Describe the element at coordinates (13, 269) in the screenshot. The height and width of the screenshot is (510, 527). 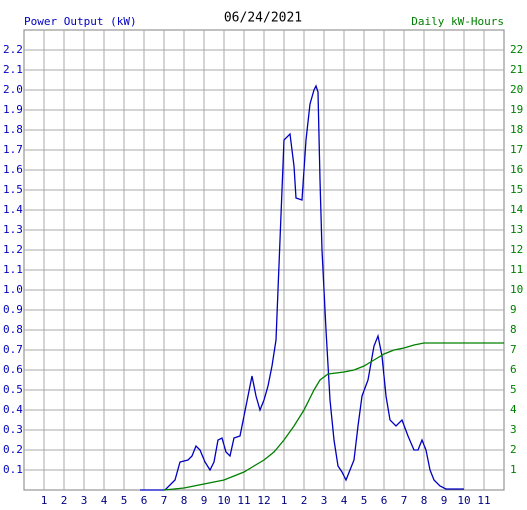
I see `y-tick-label: 1.1` at that location.